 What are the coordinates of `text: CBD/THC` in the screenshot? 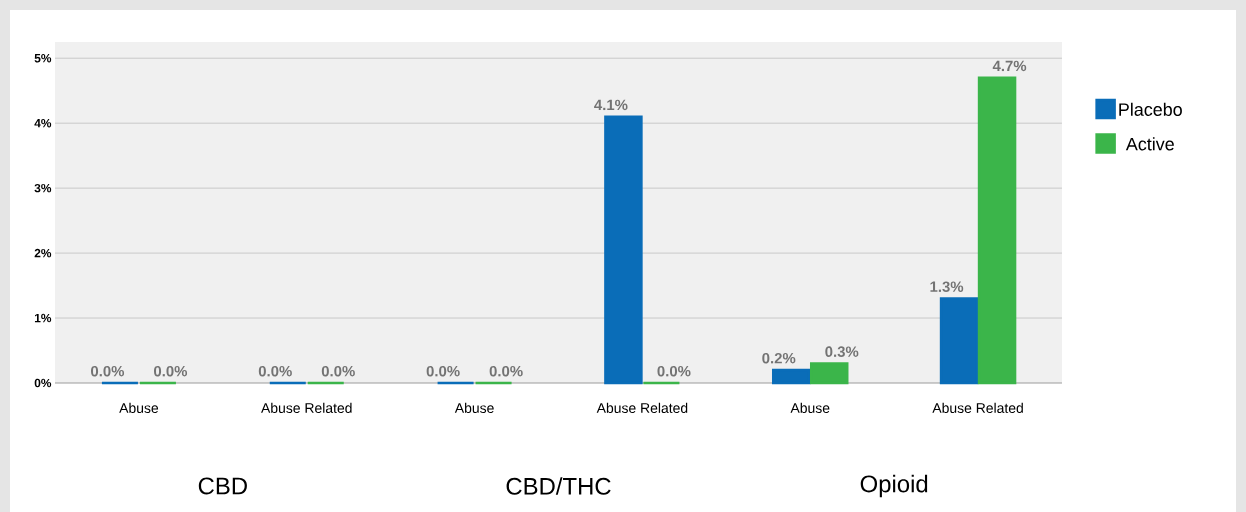 It's located at (558, 486).